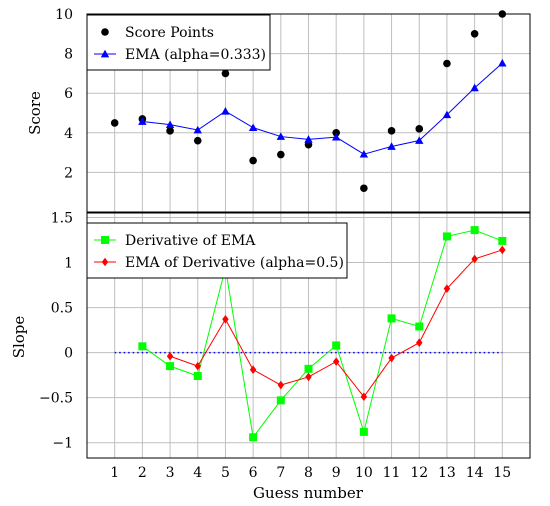 The image size is (550, 506). Describe the element at coordinates (62, 309) in the screenshot. I see `y-tick-label: 0.5` at that location.